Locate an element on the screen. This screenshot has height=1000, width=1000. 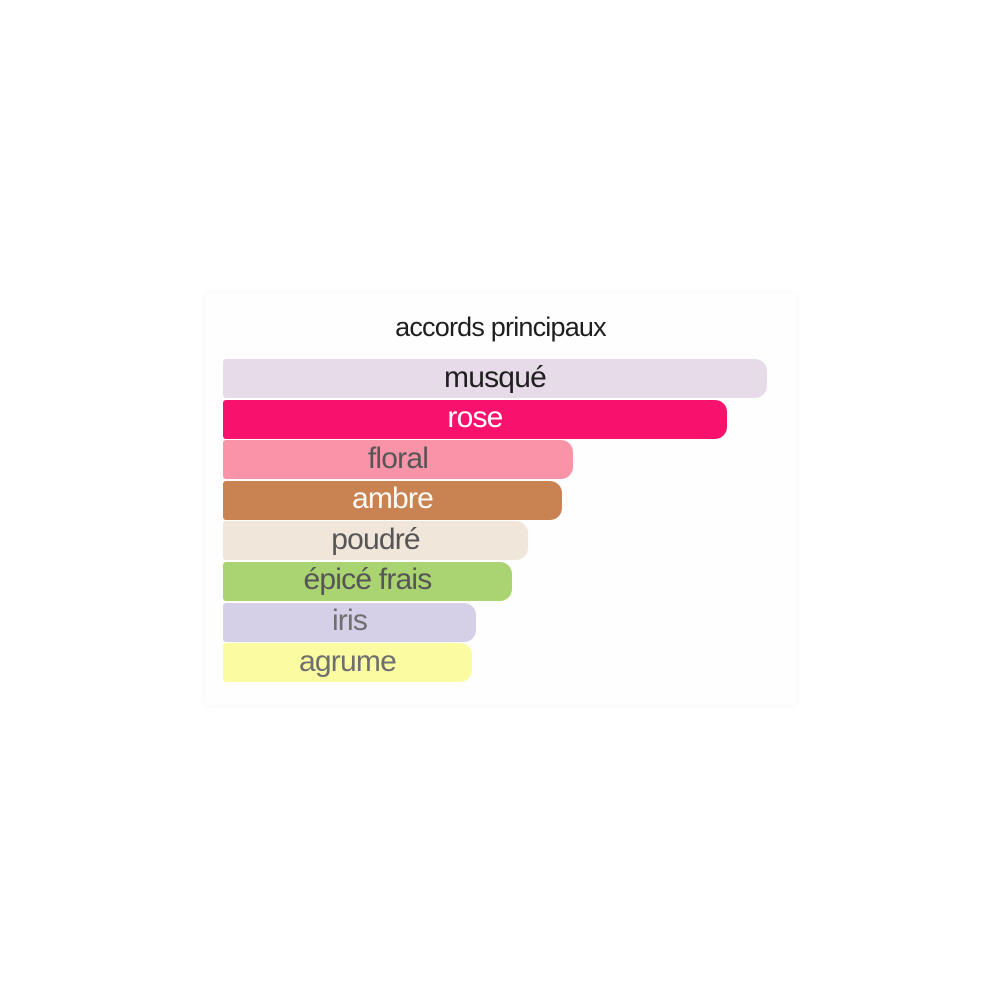
accord-bar-epice-frais: épicé frais is located at coordinates (367, 581).